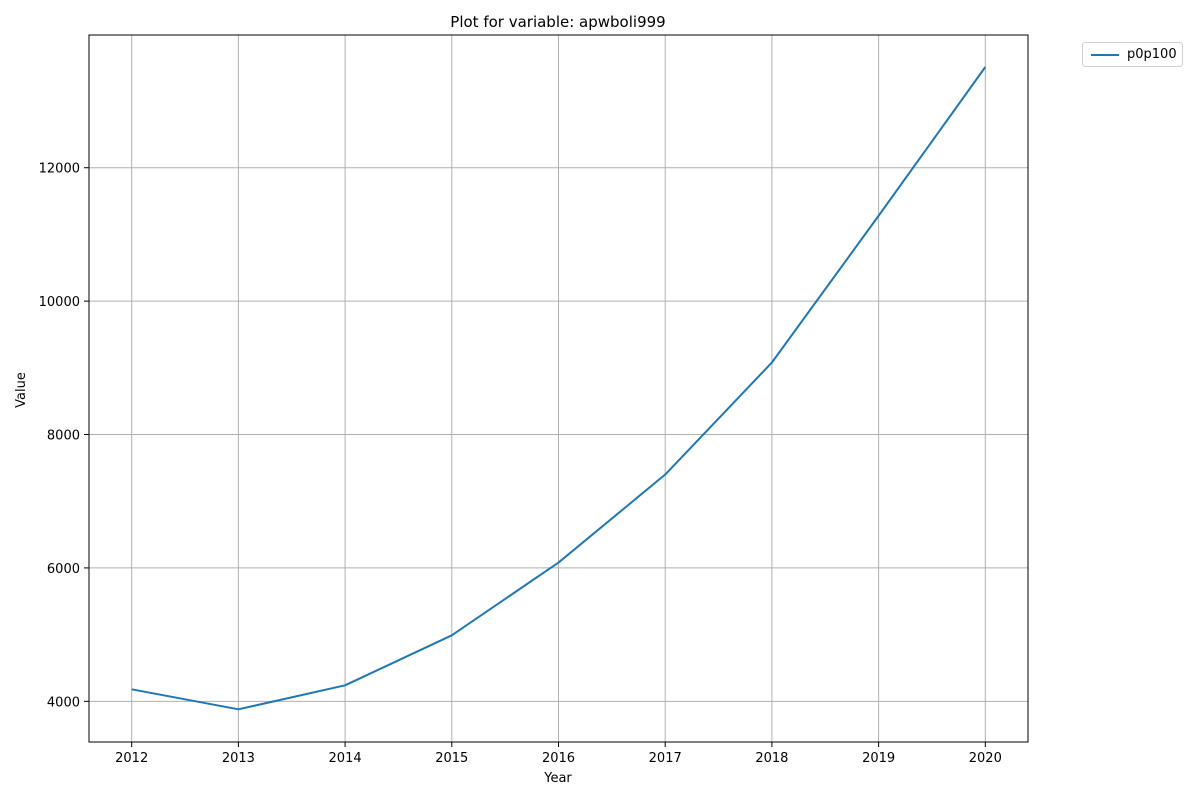 This screenshot has width=1200, height=800. Describe the element at coordinates (59, 169) in the screenshot. I see `y-tick-label: 12000` at that location.